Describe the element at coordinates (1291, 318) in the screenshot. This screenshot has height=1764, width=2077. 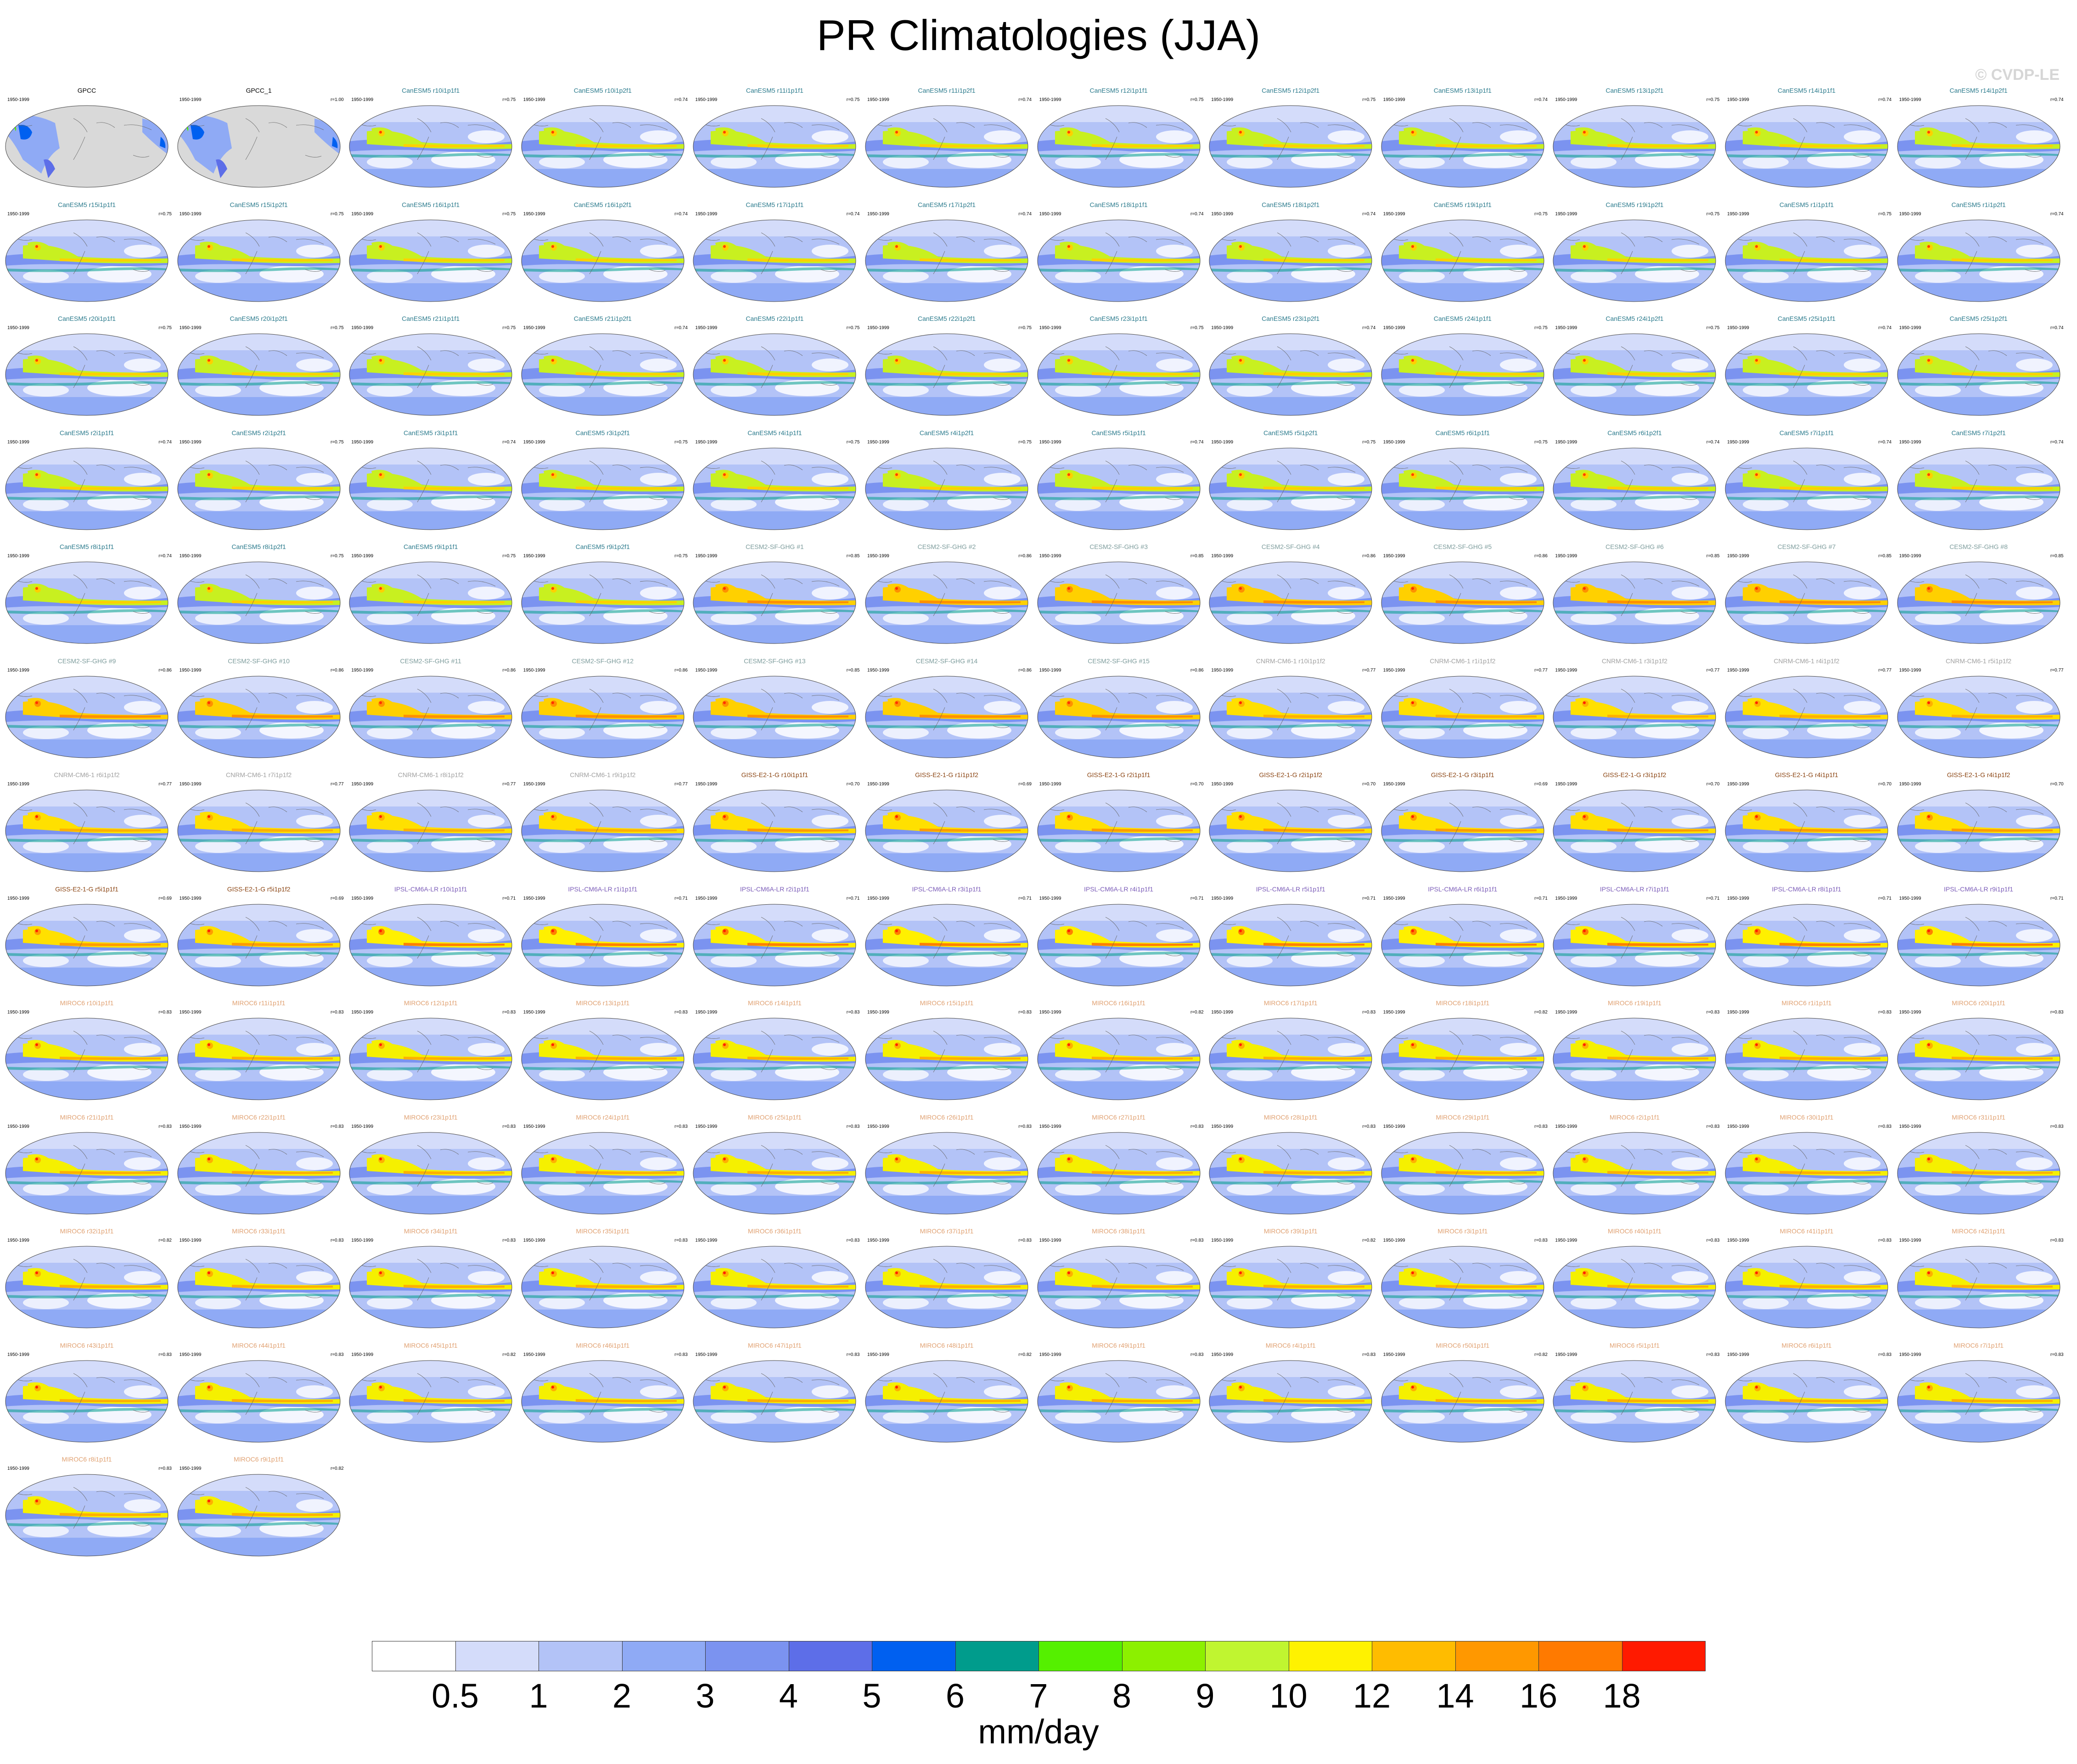
I see `panel-title: CanESM5 r23i1p2f1` at that location.